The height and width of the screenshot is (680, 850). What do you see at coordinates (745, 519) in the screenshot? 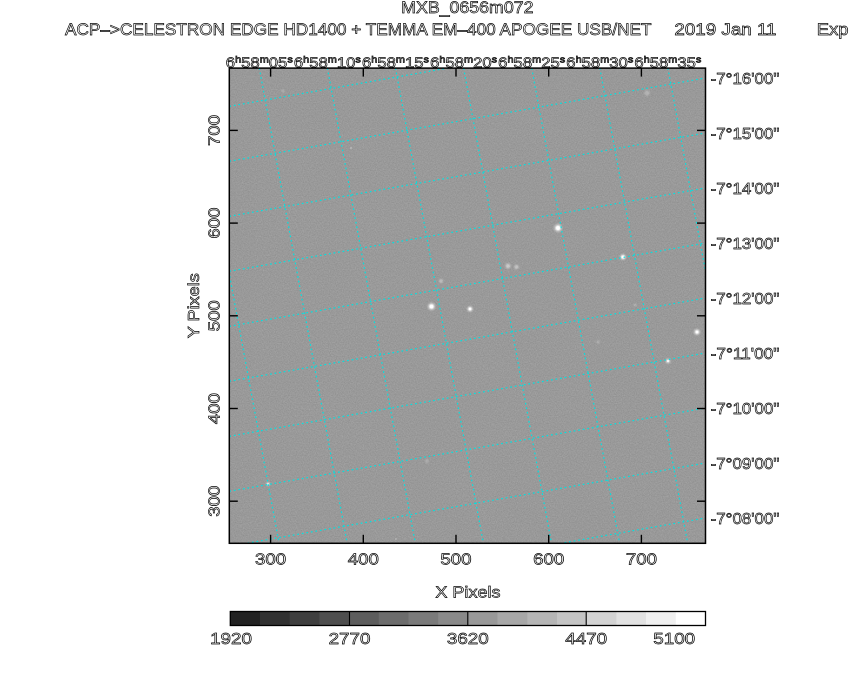
I see `svg-text: -7°08'00"` at bounding box center [745, 519].